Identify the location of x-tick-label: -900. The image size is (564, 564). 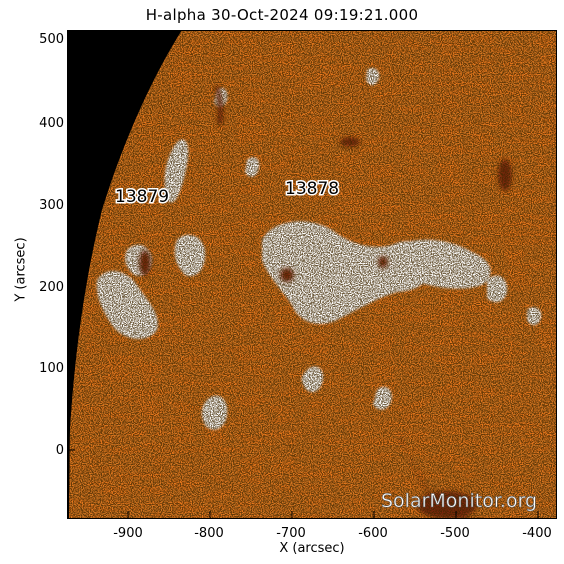
(128, 533).